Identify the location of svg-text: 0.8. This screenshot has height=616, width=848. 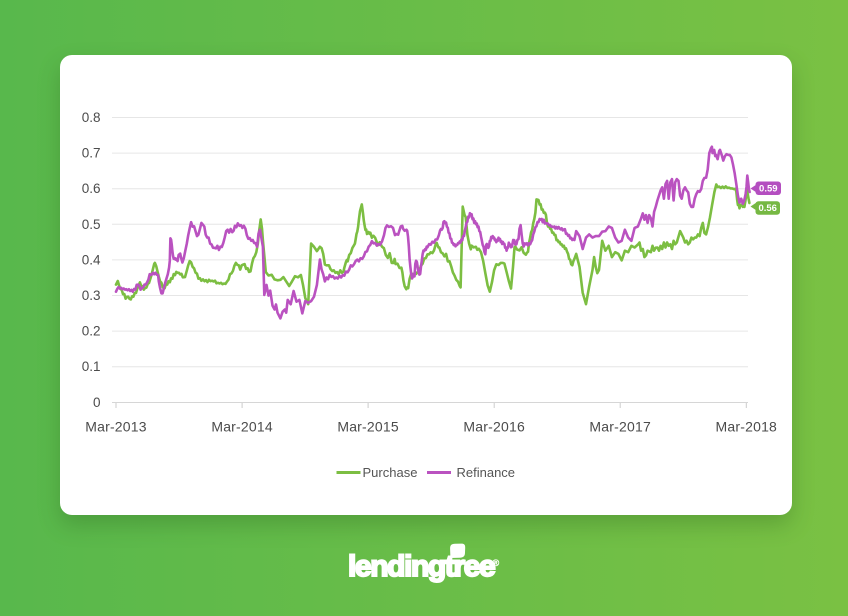
(91, 117).